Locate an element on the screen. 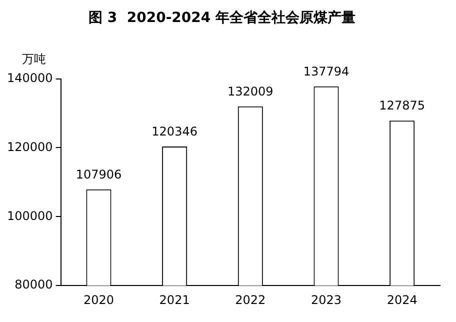 This screenshot has height=322, width=456. data-label: 120346 is located at coordinates (175, 131).